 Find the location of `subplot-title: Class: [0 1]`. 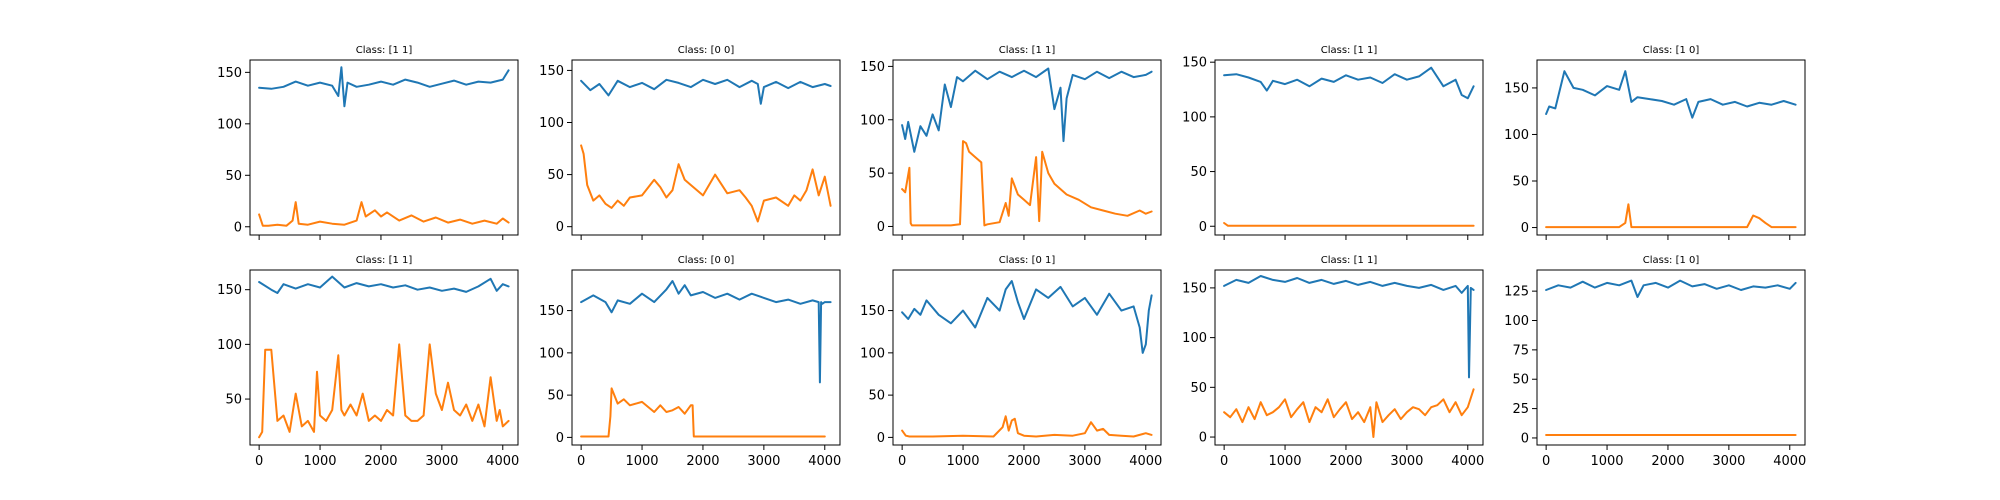

subplot-title: Class: [0 1] is located at coordinates (1027, 260).